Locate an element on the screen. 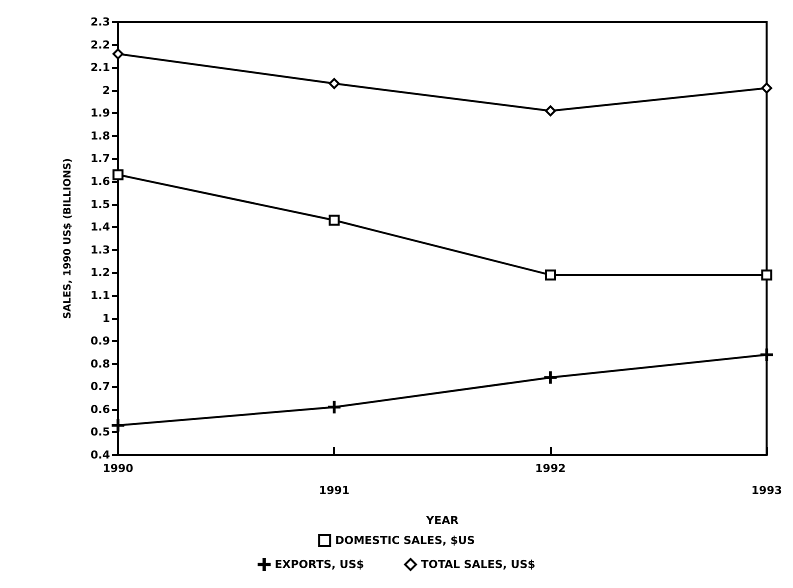 The height and width of the screenshot is (588, 793). y-tick-label: 1 is located at coordinates (106, 318).